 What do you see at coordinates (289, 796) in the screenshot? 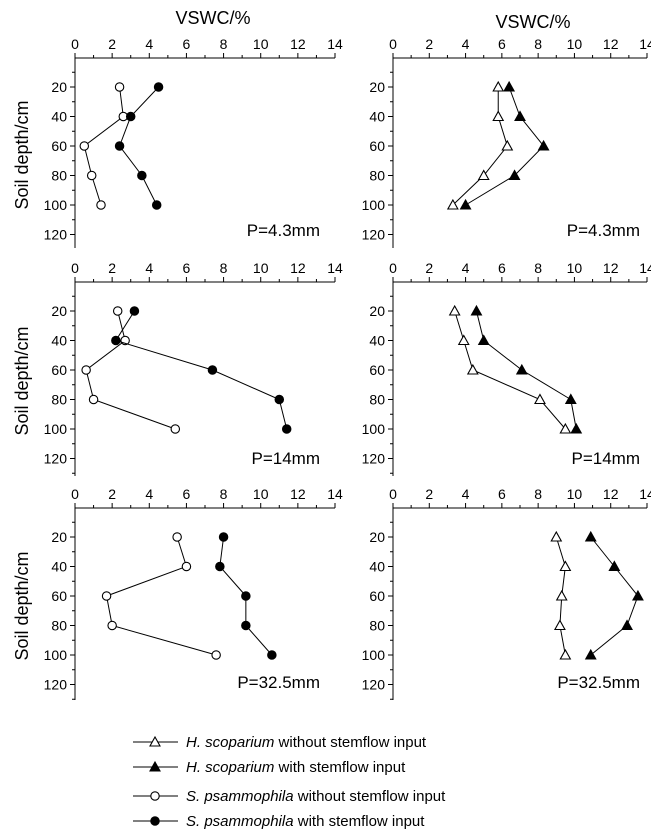
I see `legend-item: S. psammophila without stemflow input` at bounding box center [289, 796].